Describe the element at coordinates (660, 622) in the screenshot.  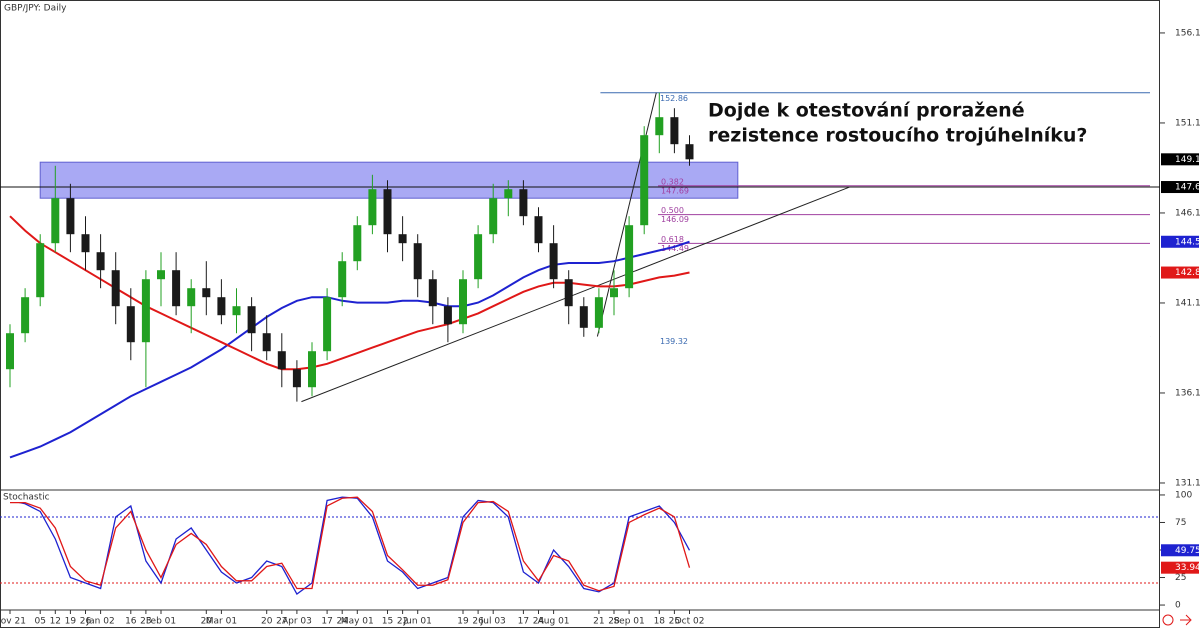
I see `x-tick-label: 18` at that location.